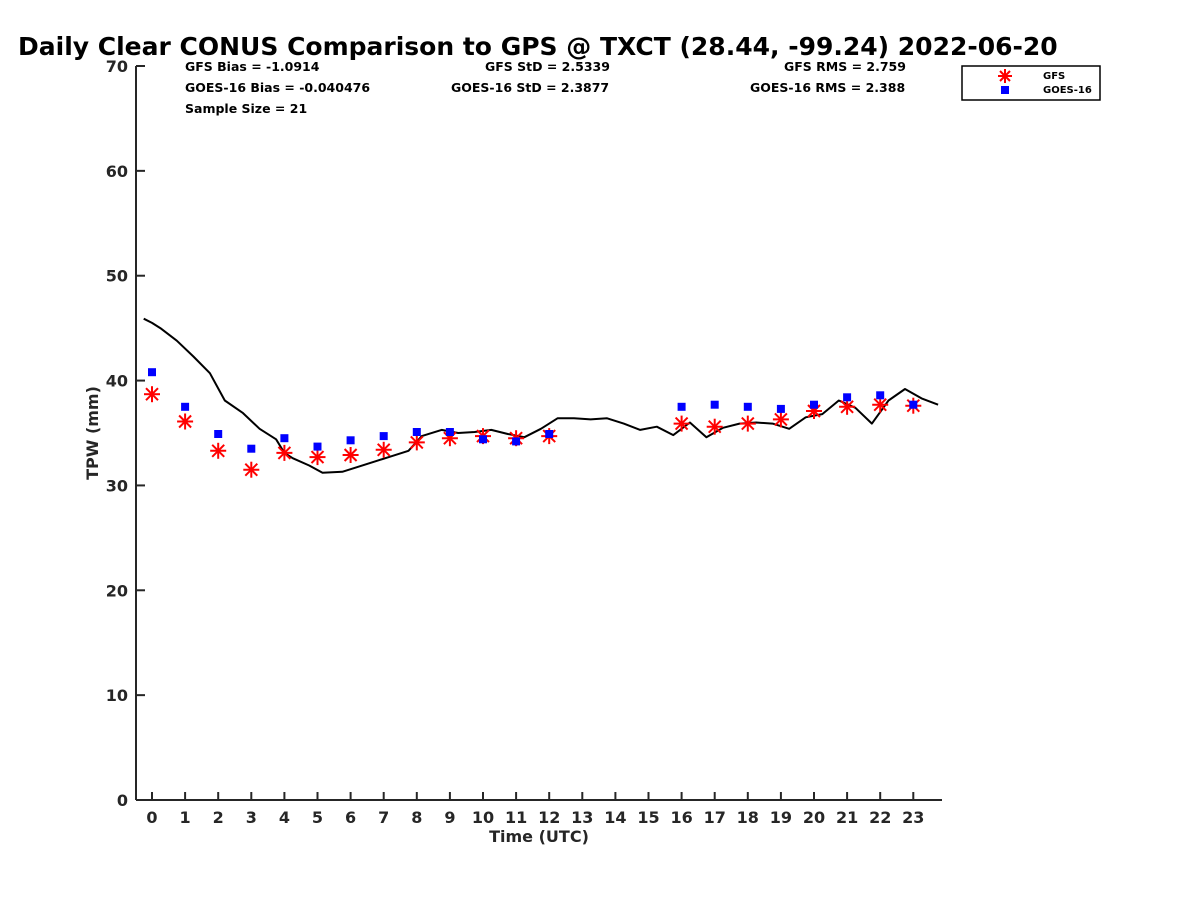  I want to click on x-tick-label: 3, so click(251, 817).